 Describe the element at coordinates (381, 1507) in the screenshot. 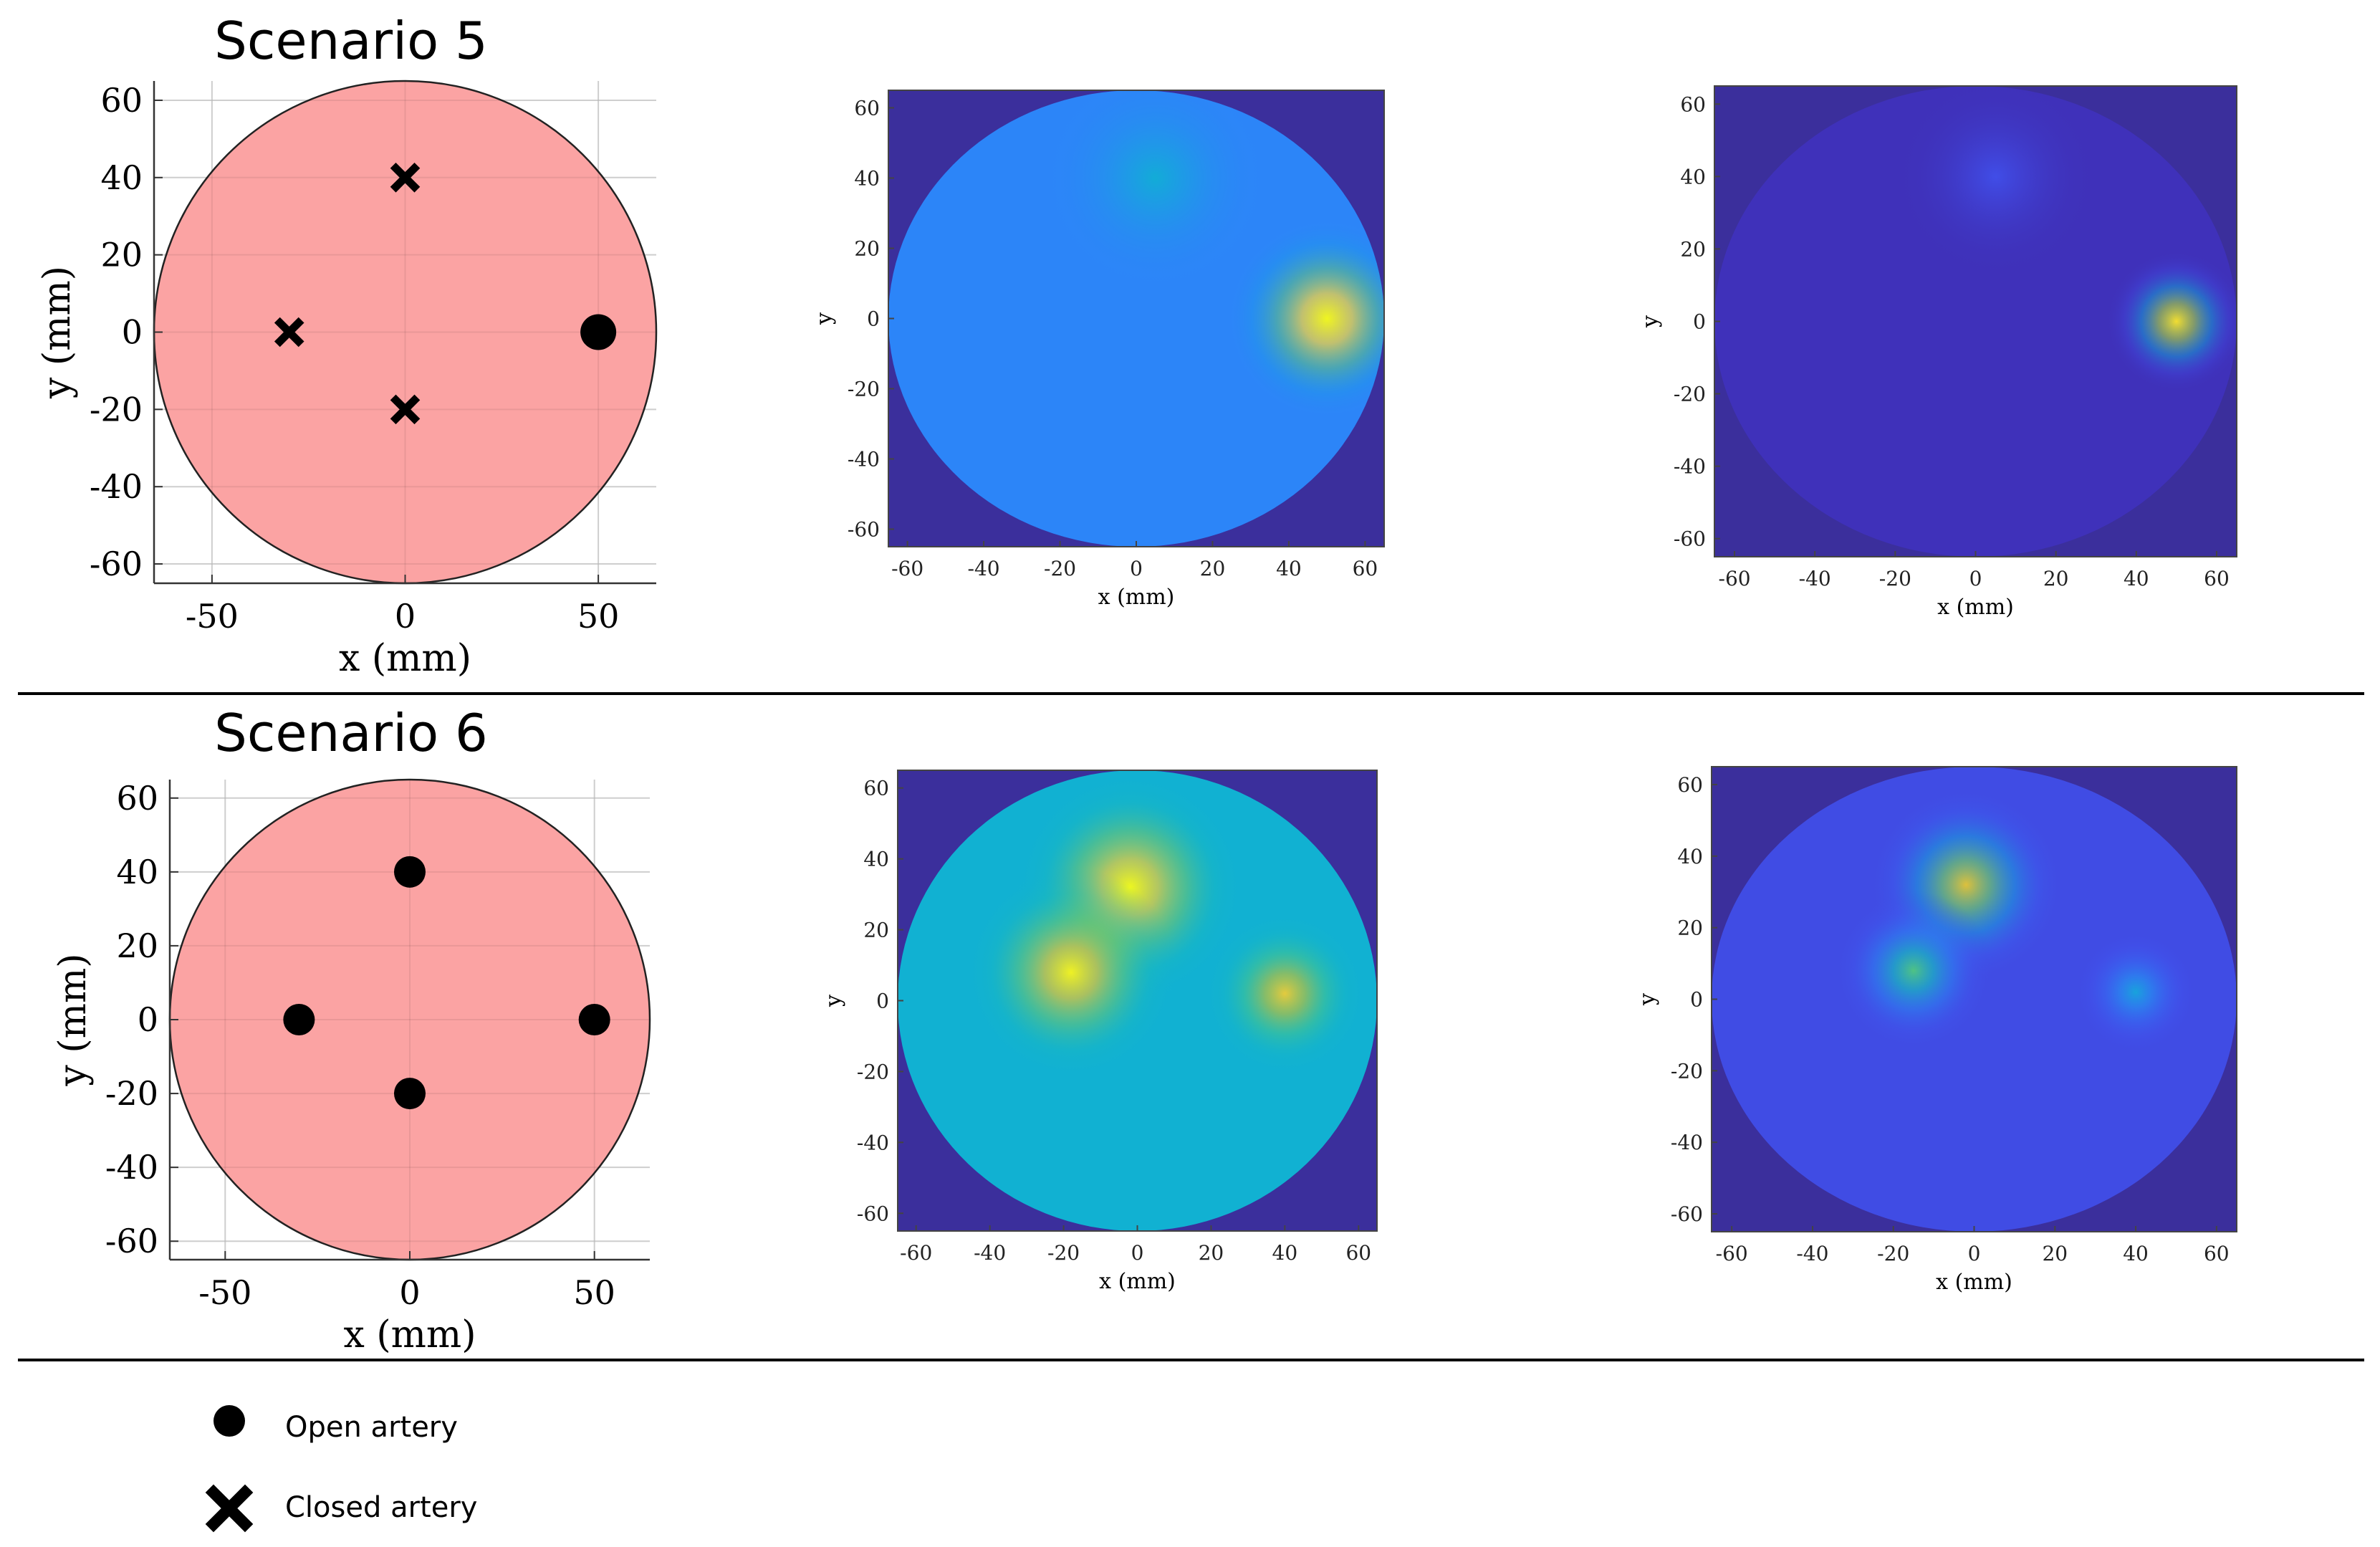

I see `legend-closed-label: Closed artery` at that location.